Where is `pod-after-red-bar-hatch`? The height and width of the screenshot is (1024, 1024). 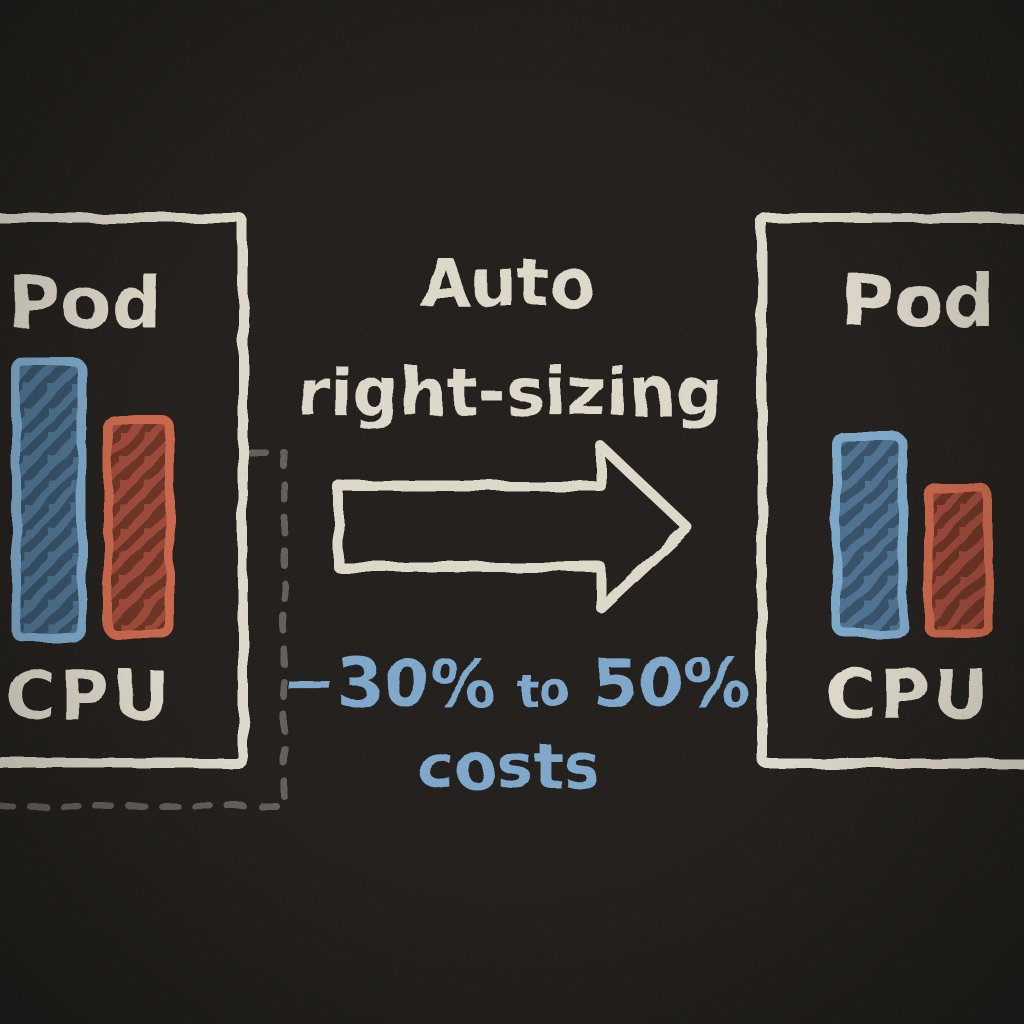
pod-after-red-bar-hatch is located at coordinates (958, 560).